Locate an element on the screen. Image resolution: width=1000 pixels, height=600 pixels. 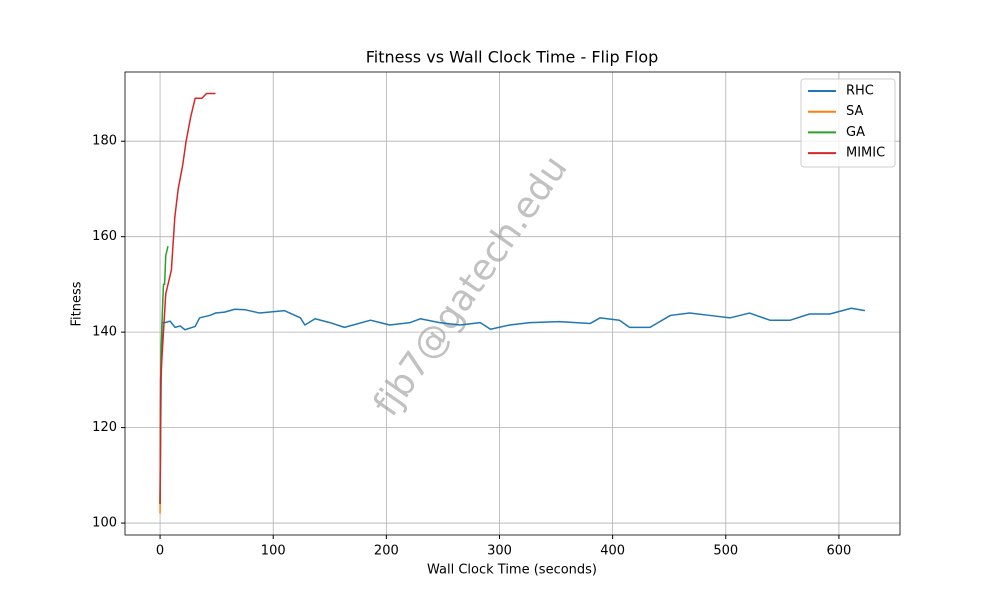
x-tick-label: 600 is located at coordinates (838, 551).